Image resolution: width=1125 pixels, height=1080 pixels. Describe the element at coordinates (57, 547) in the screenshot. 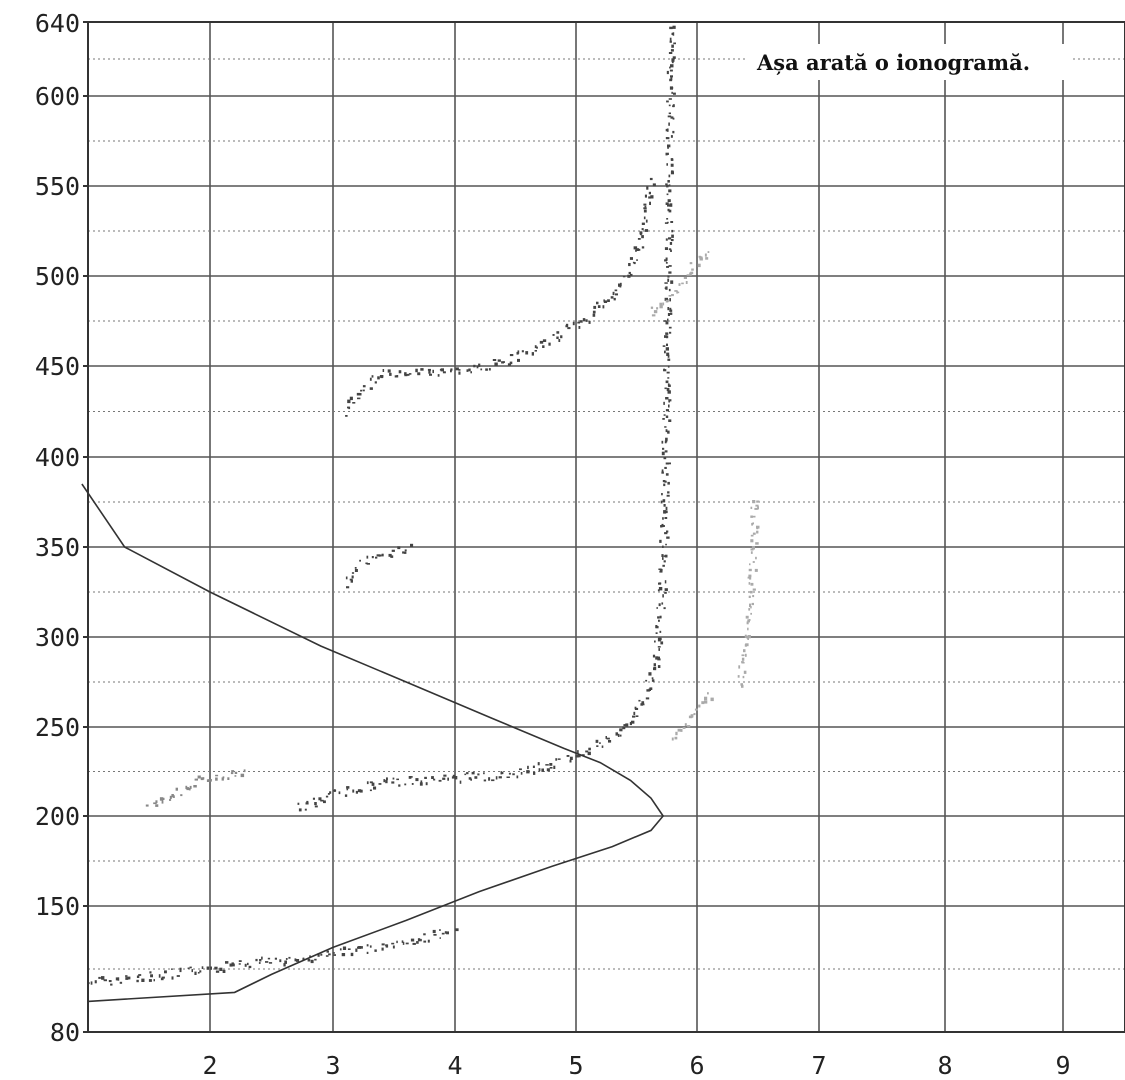

I see `y-tick-label: 350` at that location.